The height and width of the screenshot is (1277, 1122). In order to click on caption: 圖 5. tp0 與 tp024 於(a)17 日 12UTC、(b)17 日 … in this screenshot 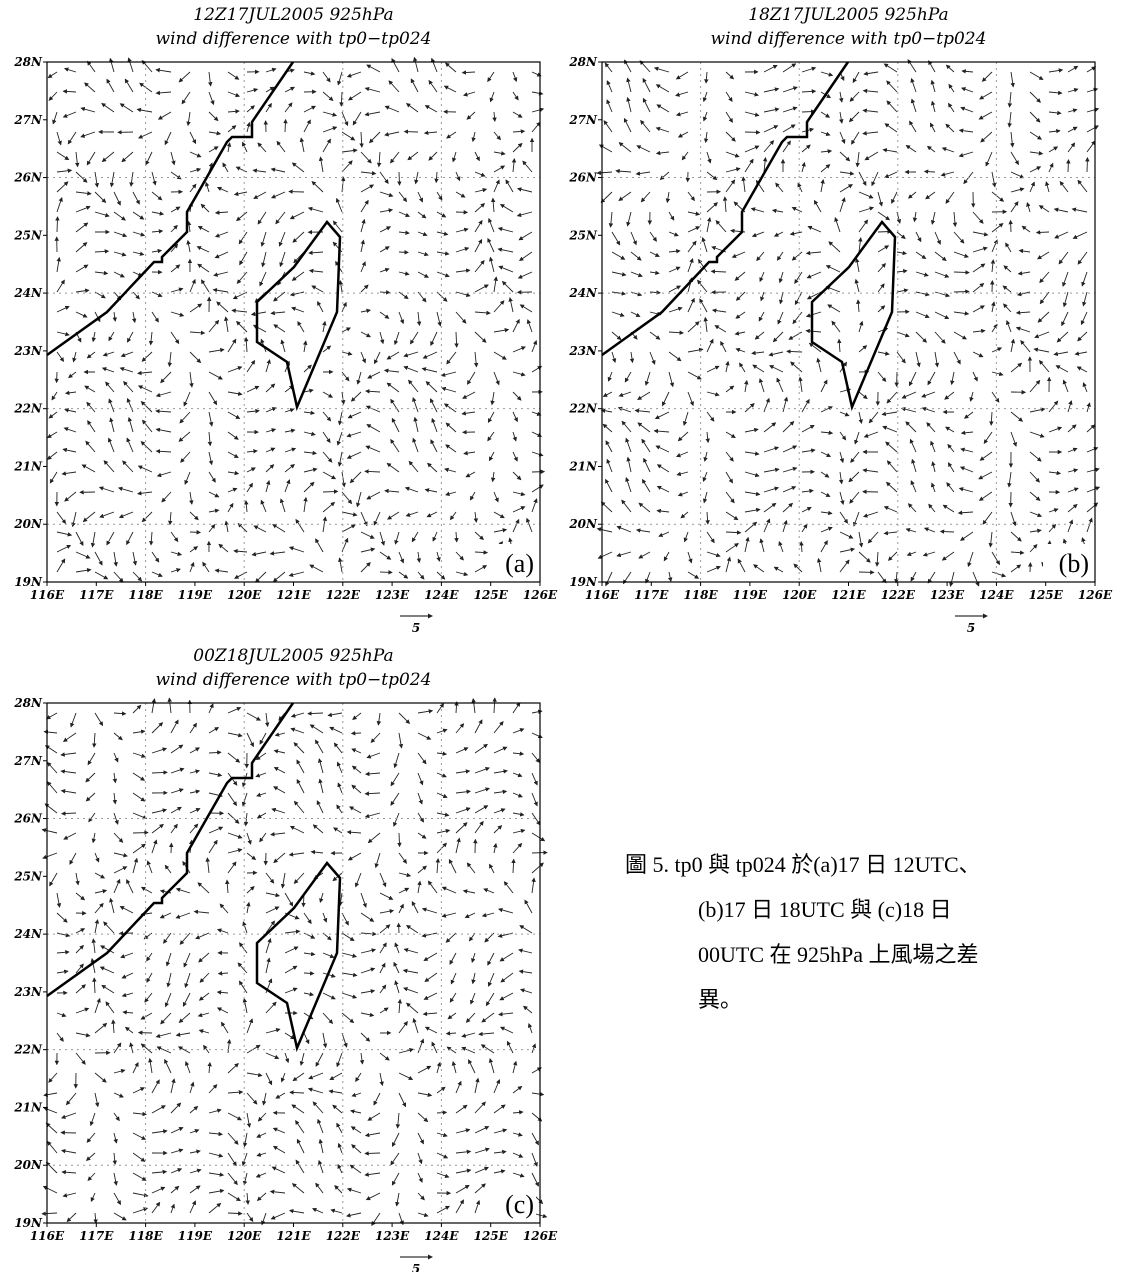, I will do `click(803, 932)`.